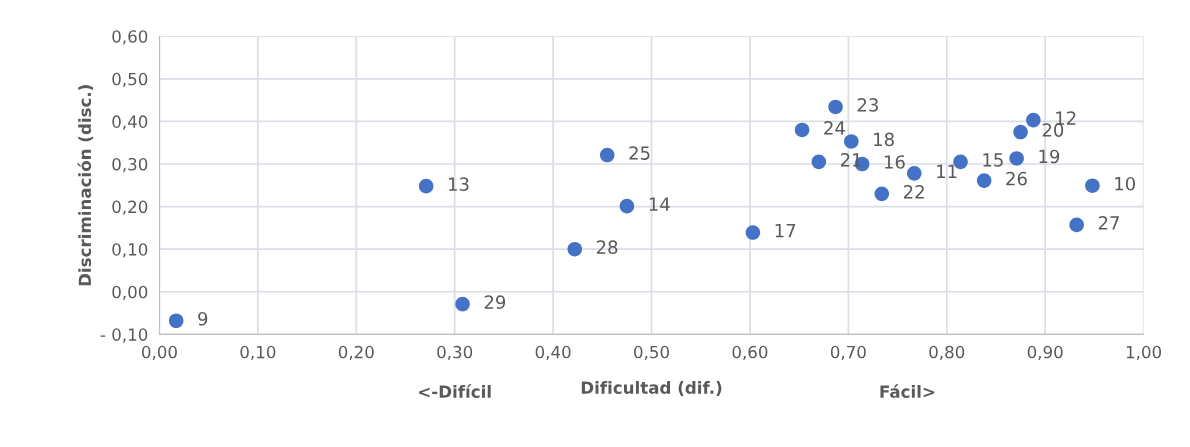  I want to click on y-tick-label: 0,20, so click(130, 207).